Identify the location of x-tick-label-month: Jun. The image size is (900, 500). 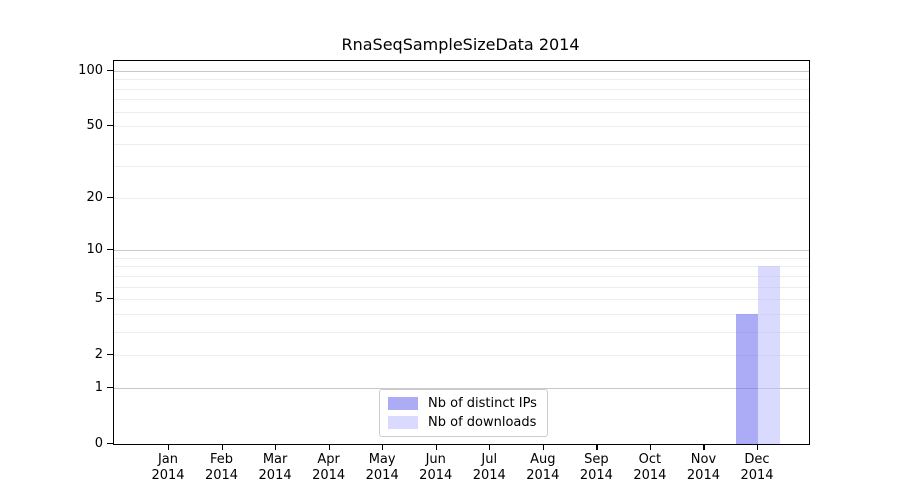
(435, 459).